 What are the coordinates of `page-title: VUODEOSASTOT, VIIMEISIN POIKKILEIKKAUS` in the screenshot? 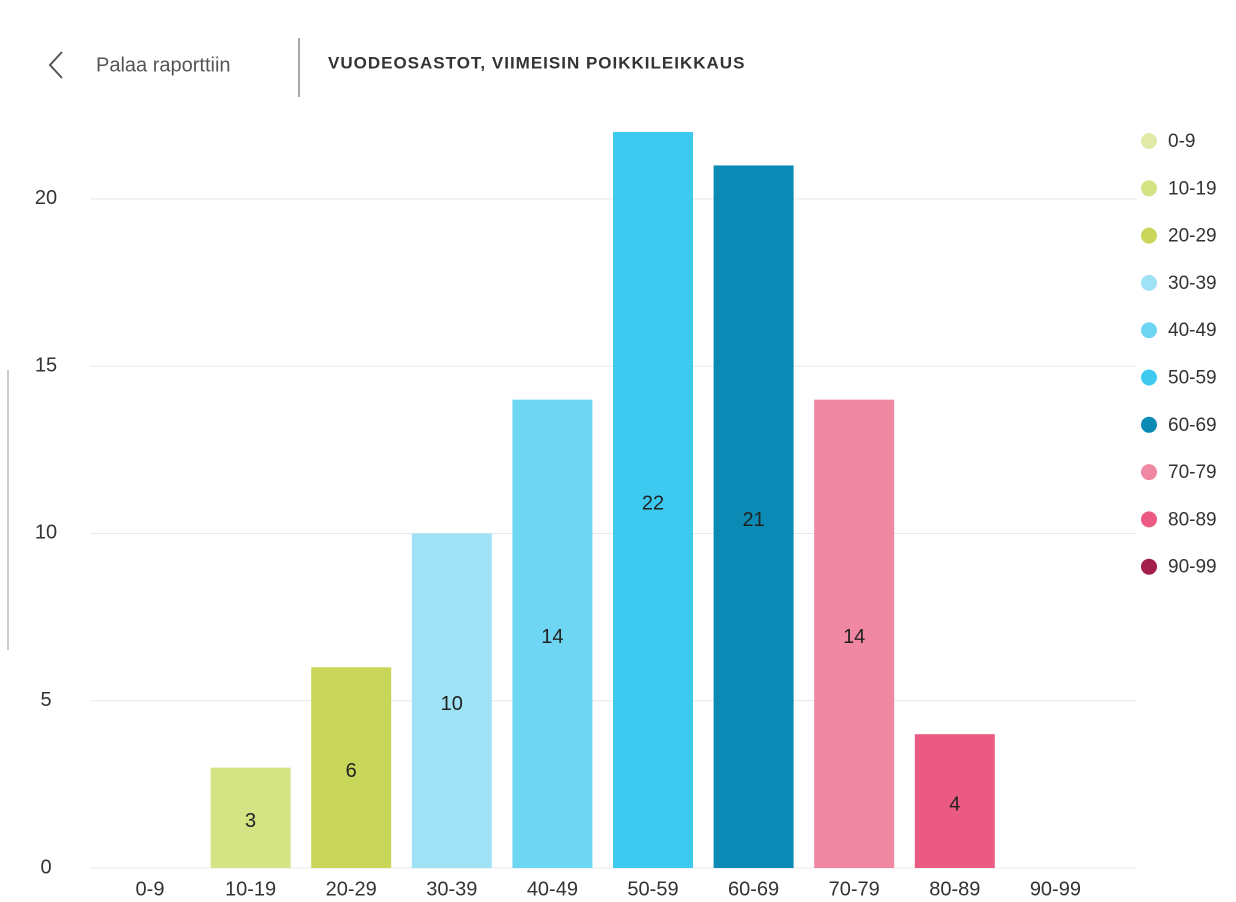 It's located at (536, 62).